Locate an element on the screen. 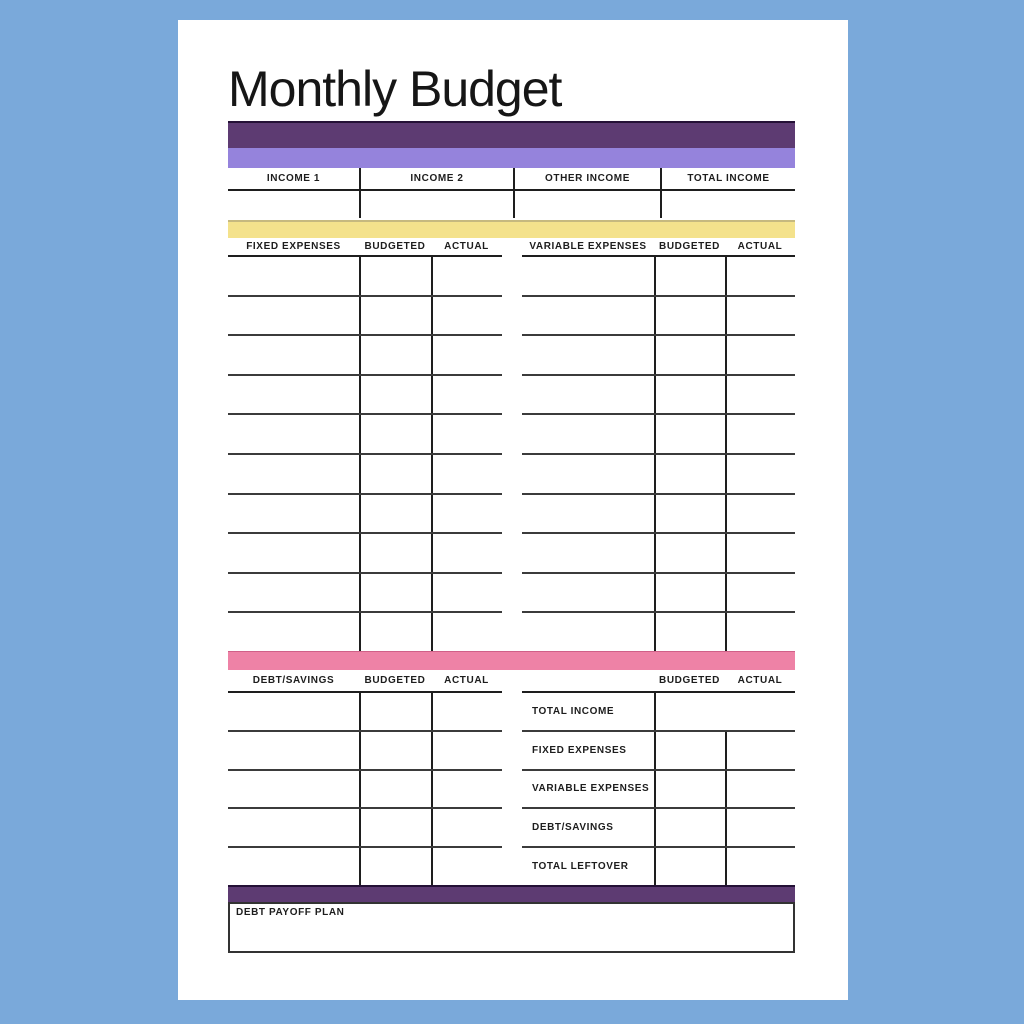 Image resolution: width=1024 pixels, height=1024 pixels. other-income-cell is located at coordinates (586, 204).